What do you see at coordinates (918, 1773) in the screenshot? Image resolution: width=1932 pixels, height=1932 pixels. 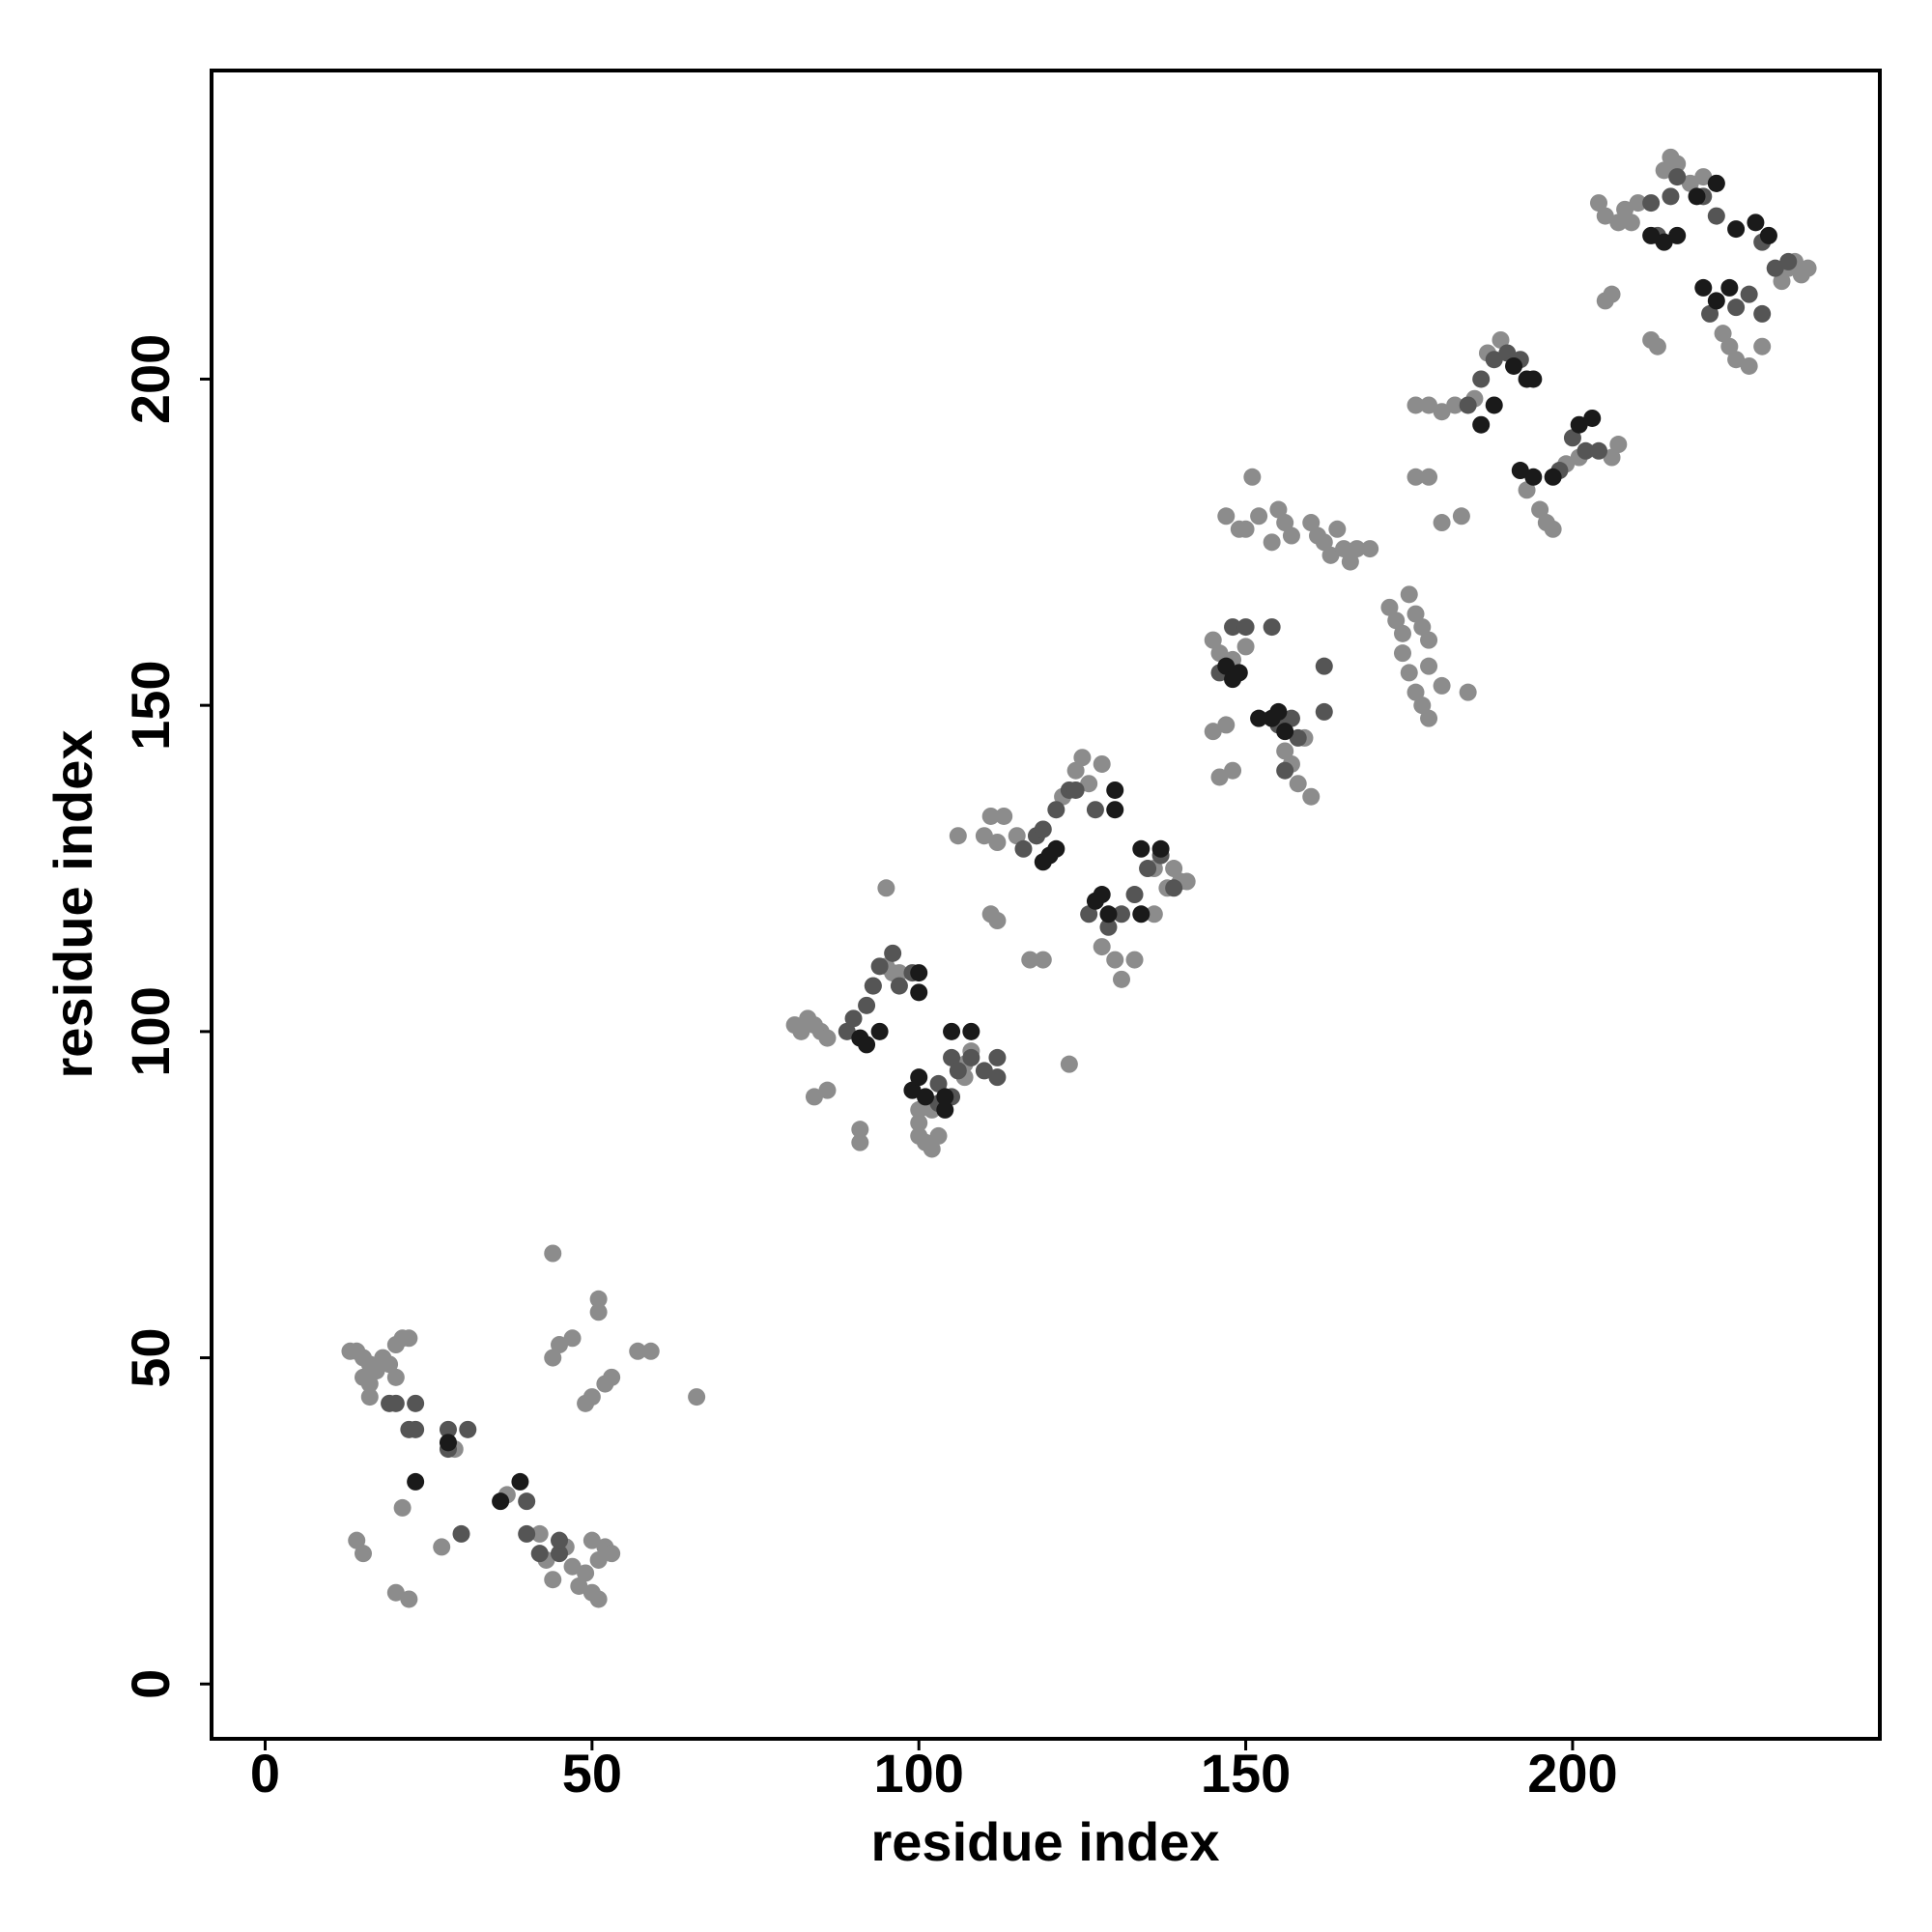 I see `x-tick-label: 100` at bounding box center [918, 1773].